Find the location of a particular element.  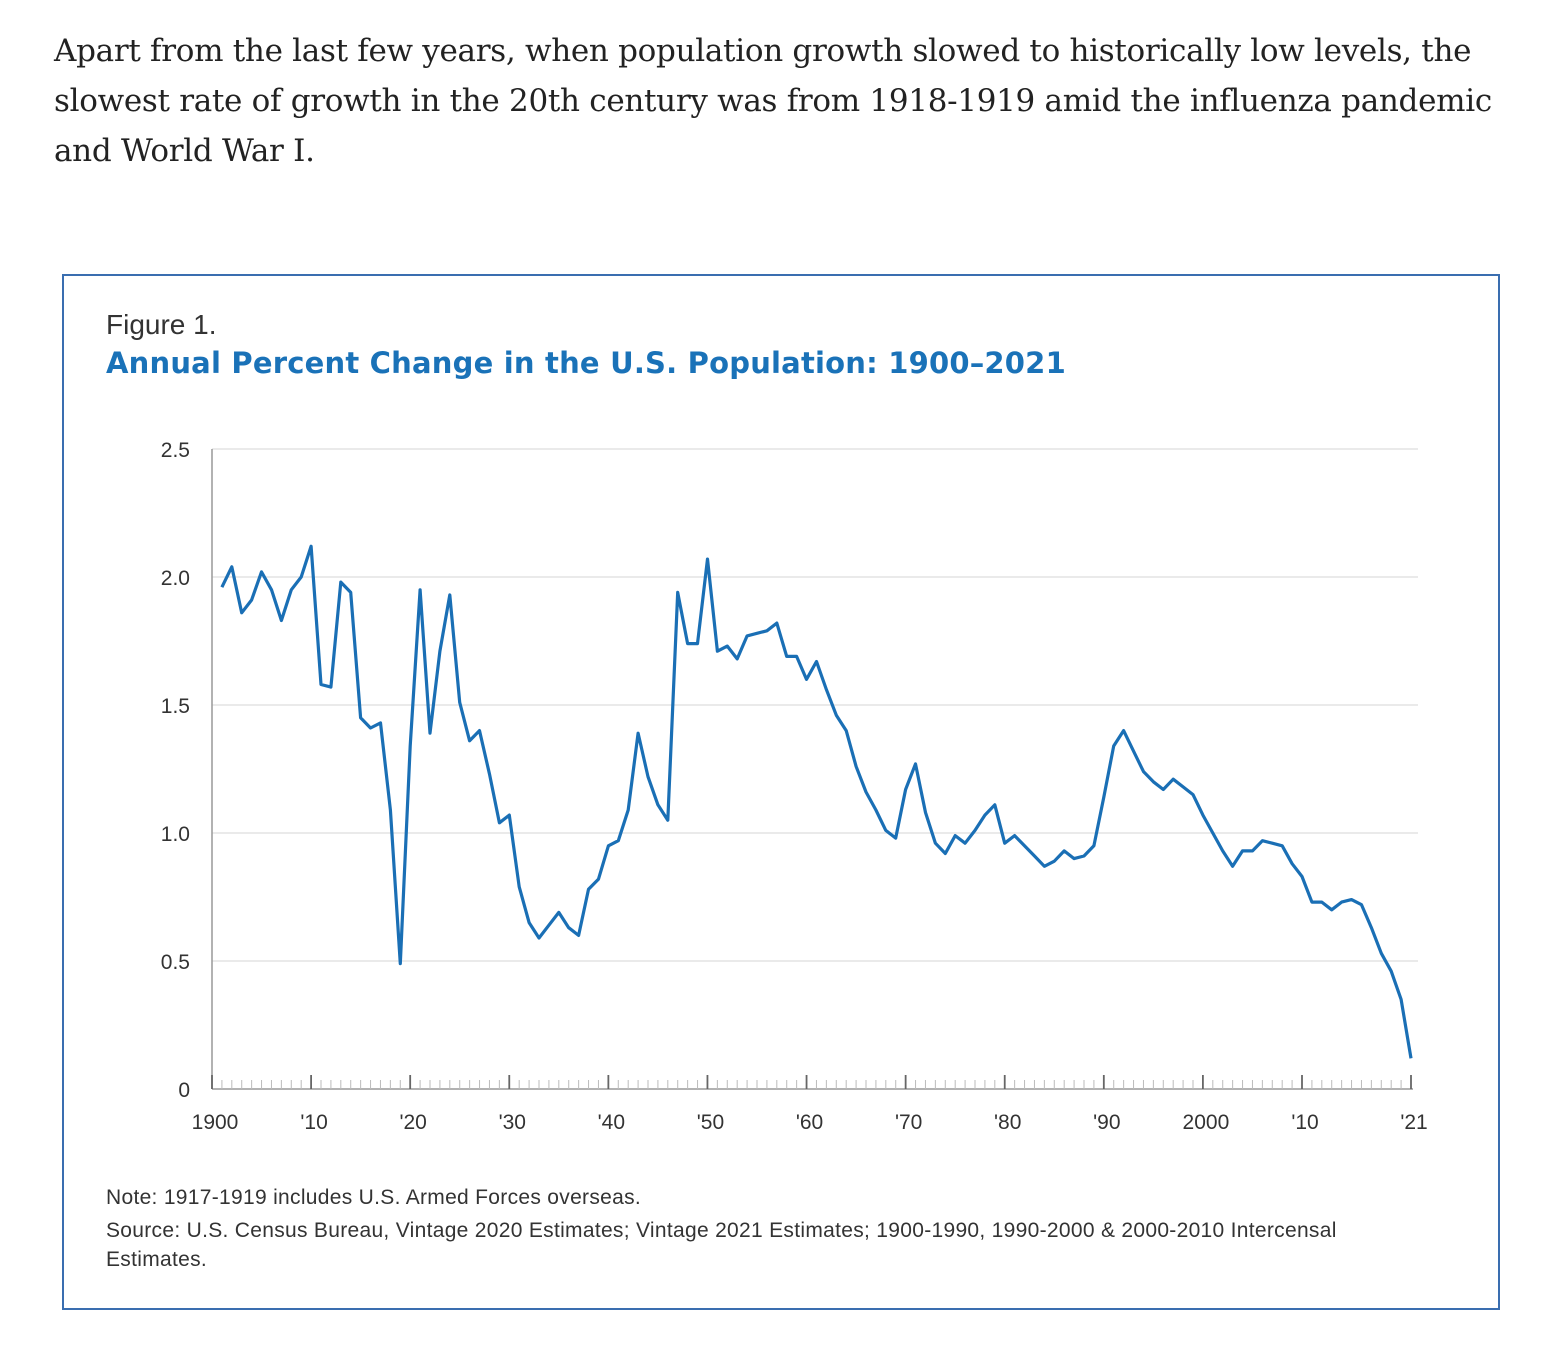

x-tick-label: '90 is located at coordinates (1106, 1122).